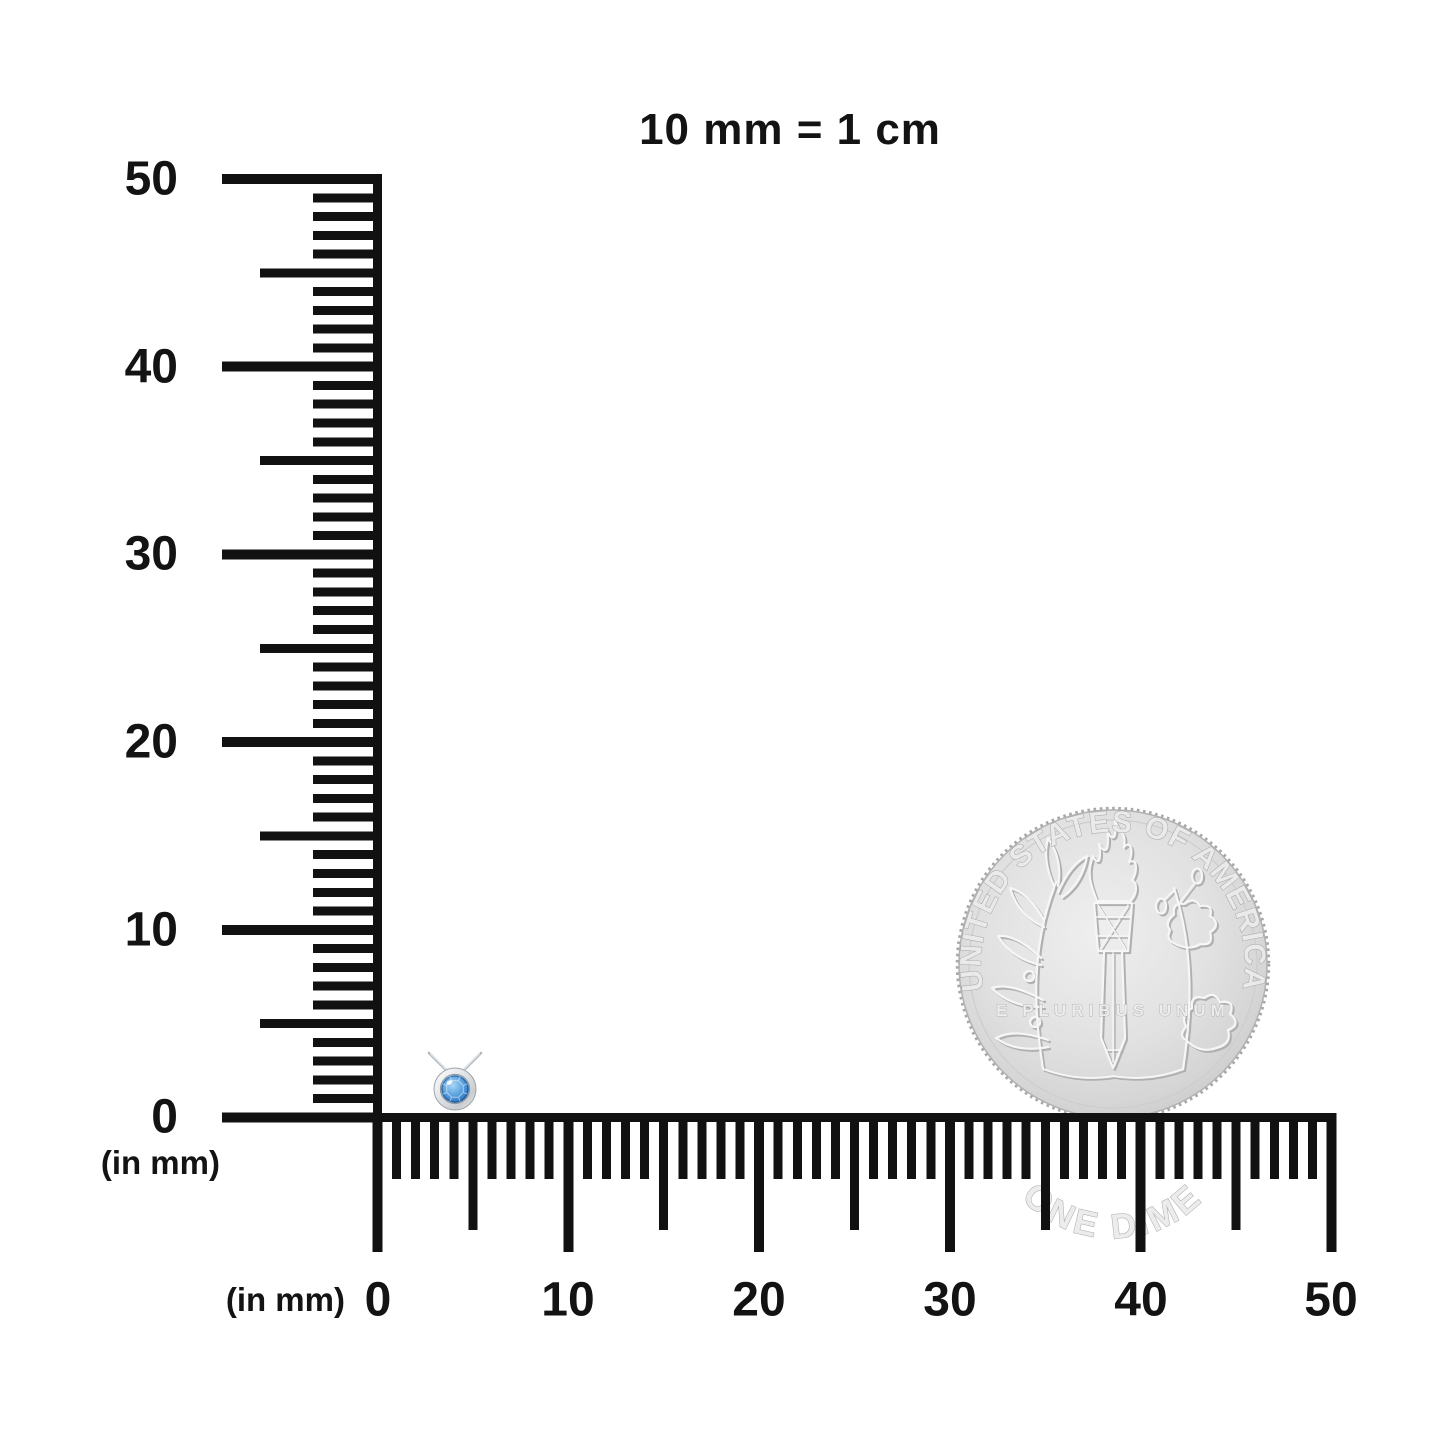 The image size is (1445, 1445). Describe the element at coordinates (455, 1062) in the screenshot. I see `pendant-chain-highlight` at that location.